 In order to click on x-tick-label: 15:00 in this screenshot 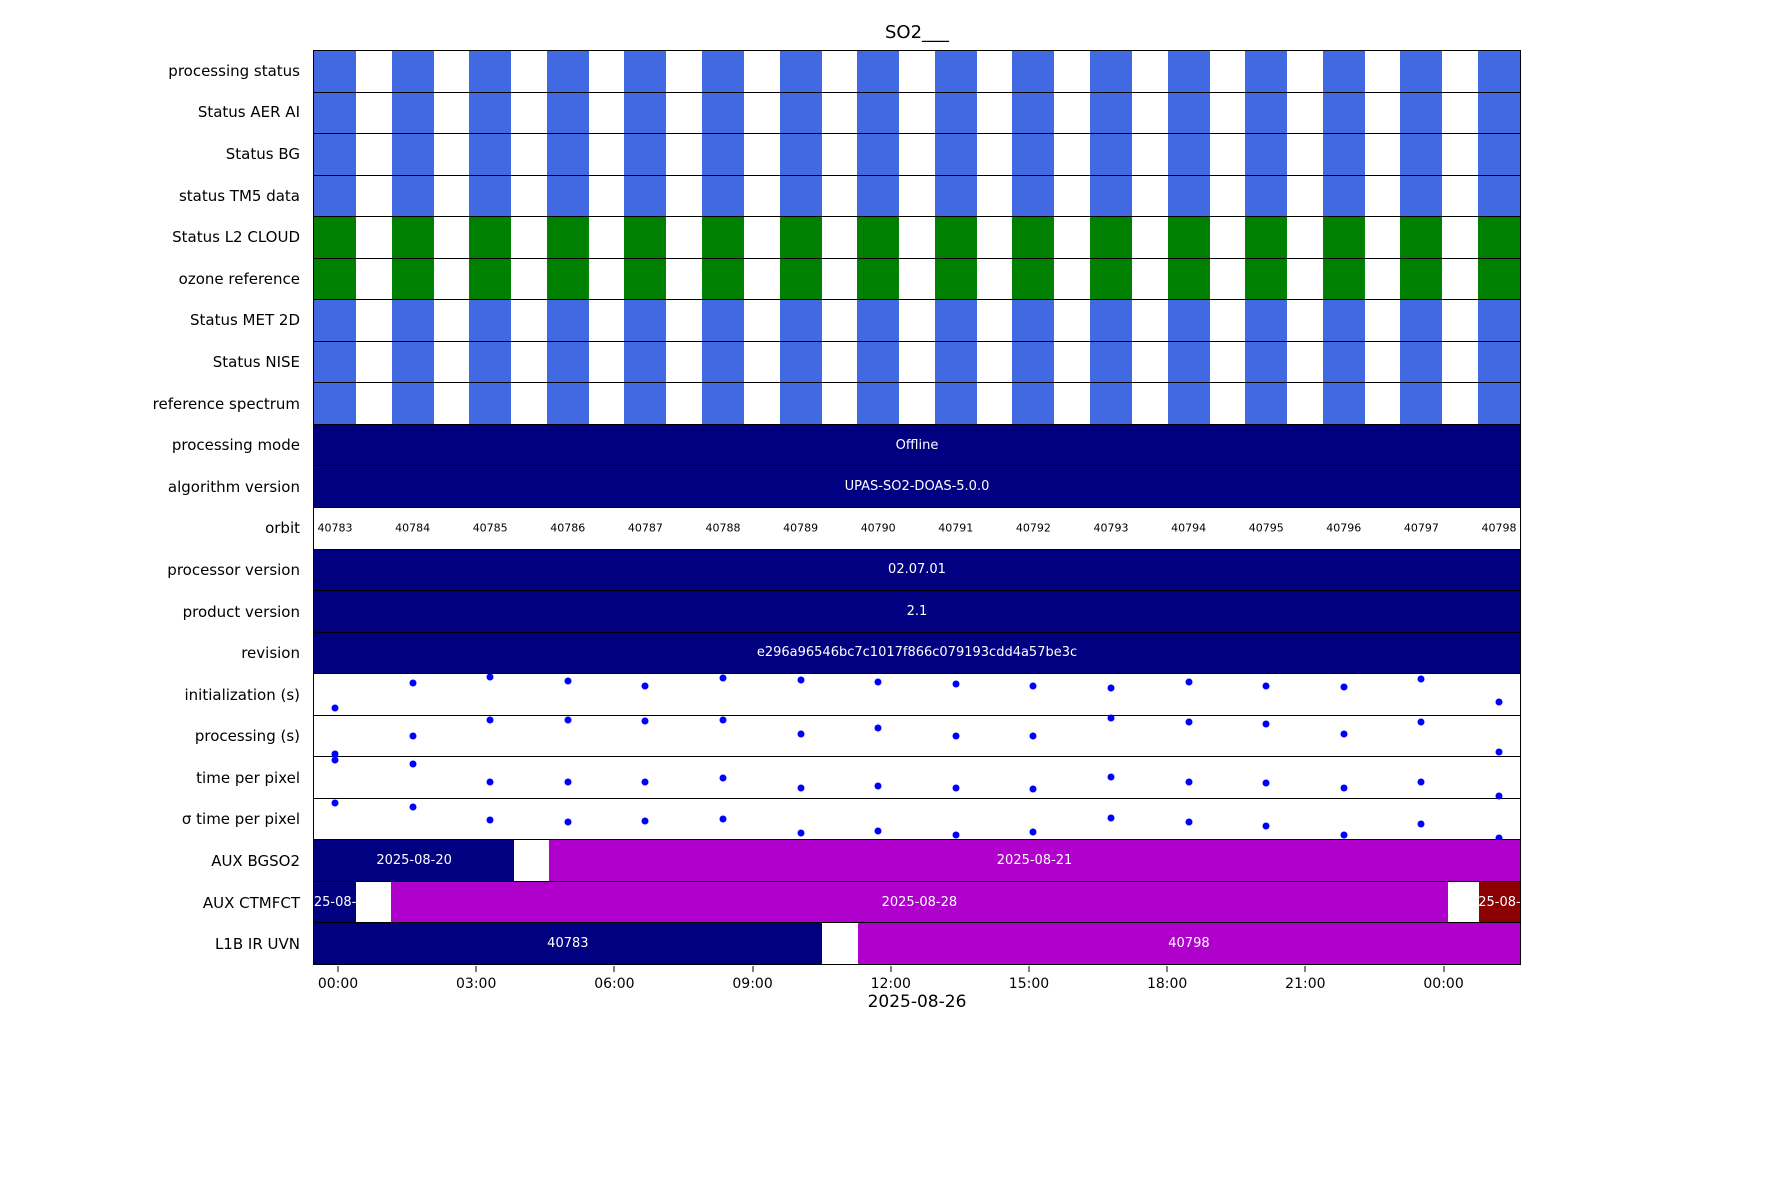, I will do `click(1029, 984)`.